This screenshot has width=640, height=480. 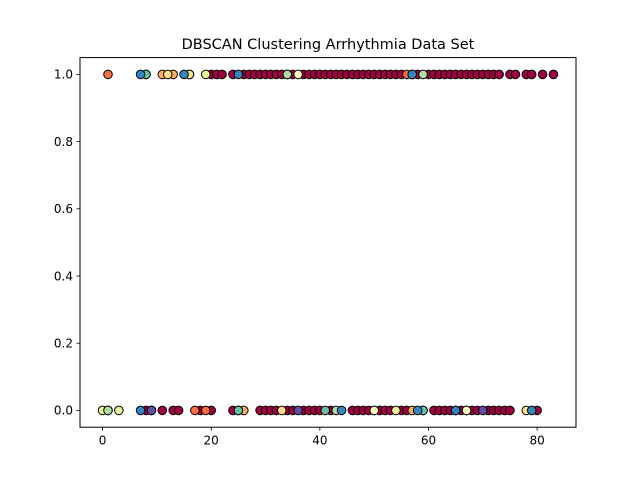 What do you see at coordinates (63, 75) in the screenshot?
I see `y-tick-label: 1.0` at bounding box center [63, 75].